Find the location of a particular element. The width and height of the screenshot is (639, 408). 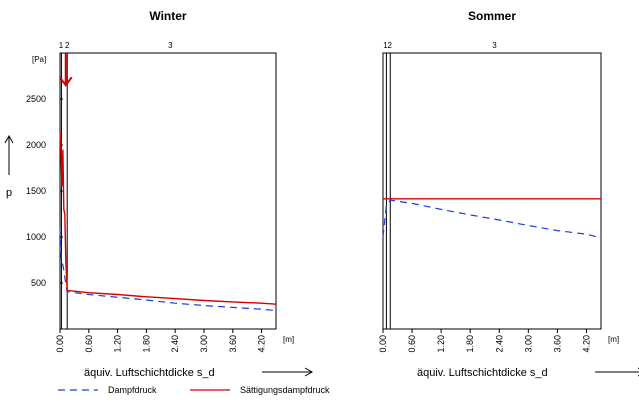

winter-x-tick-label: 3.00 is located at coordinates (204, 344).